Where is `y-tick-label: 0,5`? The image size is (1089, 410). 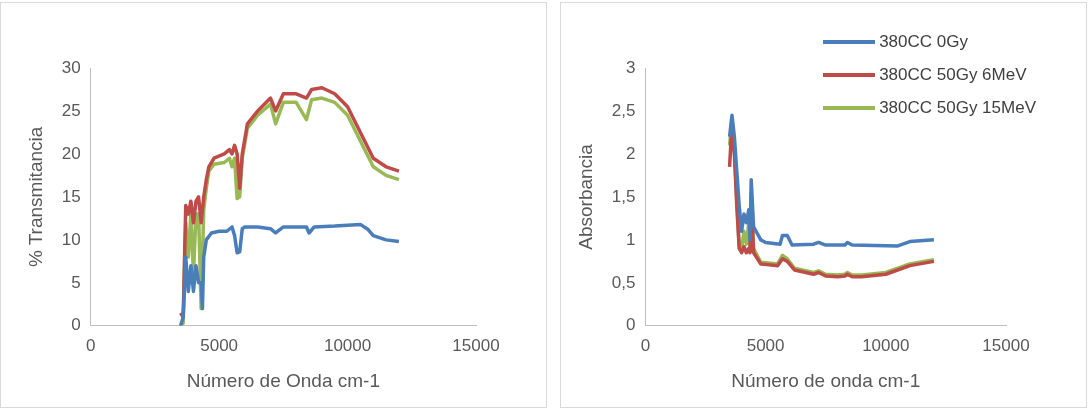 y-tick-label: 0,5 is located at coordinates (623, 282).